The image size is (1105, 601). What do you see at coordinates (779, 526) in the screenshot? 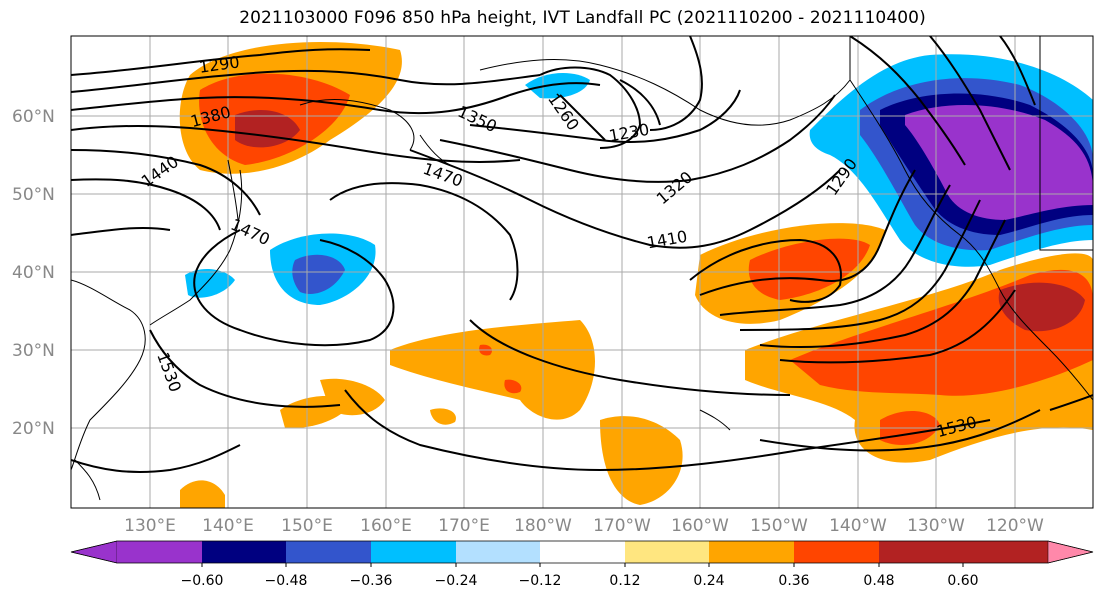
I see `lon-label-150w: 150°W` at bounding box center [779, 526].